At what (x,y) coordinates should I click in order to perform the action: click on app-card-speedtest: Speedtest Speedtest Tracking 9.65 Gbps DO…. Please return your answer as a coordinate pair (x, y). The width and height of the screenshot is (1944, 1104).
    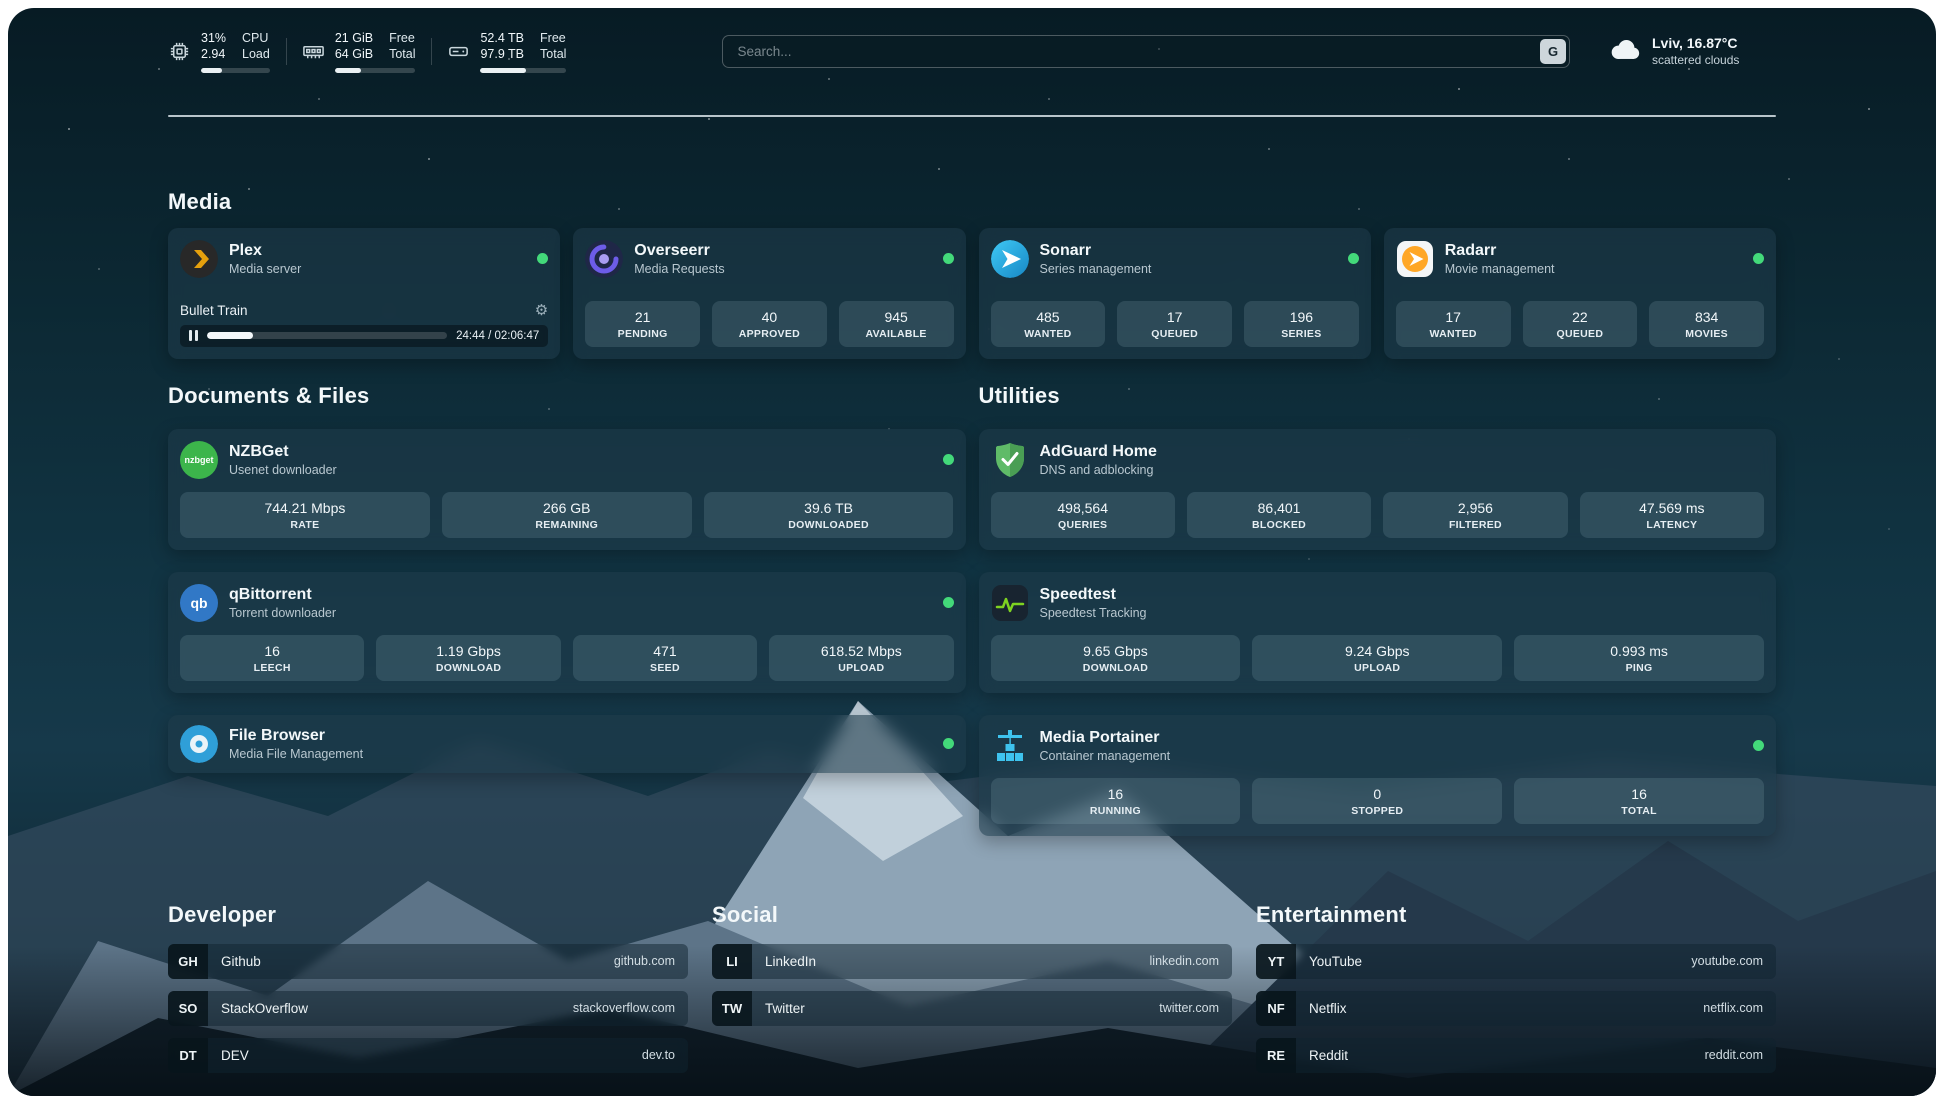
    Looking at the image, I should click on (1377, 632).